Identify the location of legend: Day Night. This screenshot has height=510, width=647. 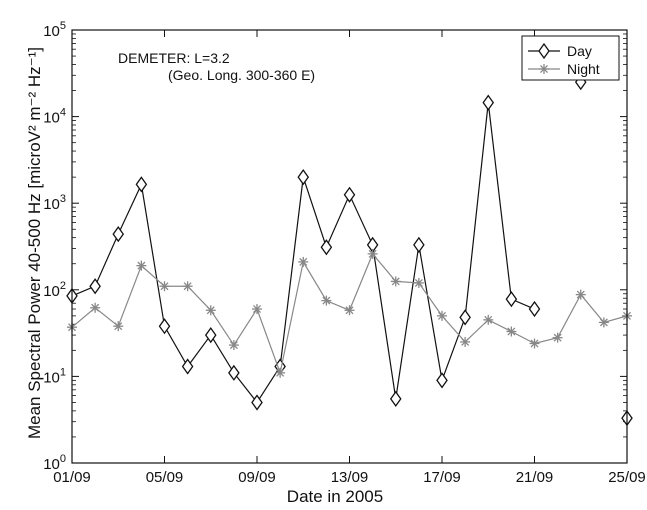
(570, 58).